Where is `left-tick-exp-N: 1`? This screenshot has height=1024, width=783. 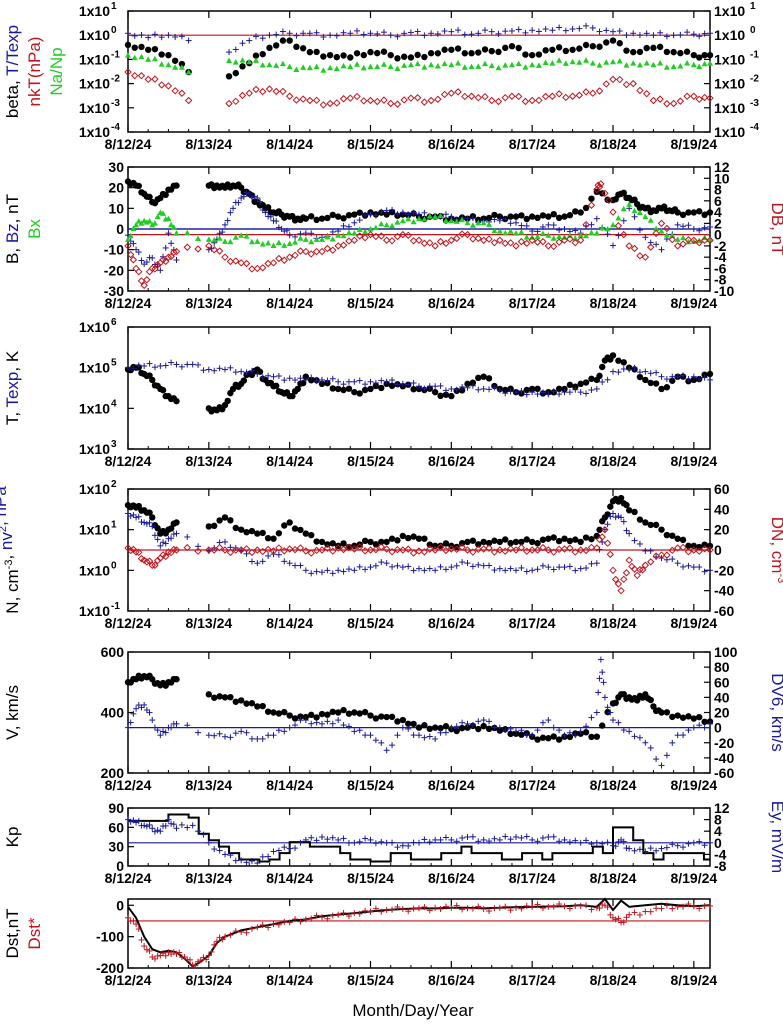 left-tick-exp-N: 1 is located at coordinates (114, 525).